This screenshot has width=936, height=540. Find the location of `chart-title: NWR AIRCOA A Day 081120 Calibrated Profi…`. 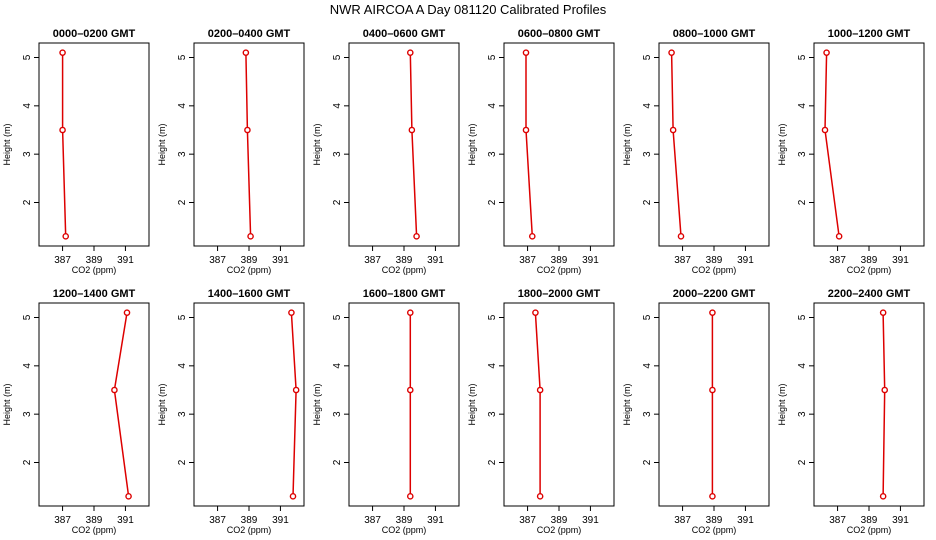

chart-title: NWR AIRCOA A Day 081120 Calibrated Profi… is located at coordinates (468, 9).